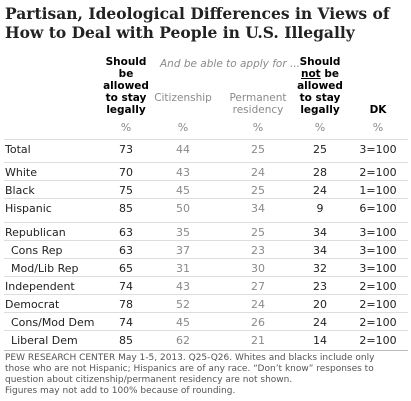  What do you see at coordinates (320, 172) in the screenshot?
I see `cell: 28` at bounding box center [320, 172].